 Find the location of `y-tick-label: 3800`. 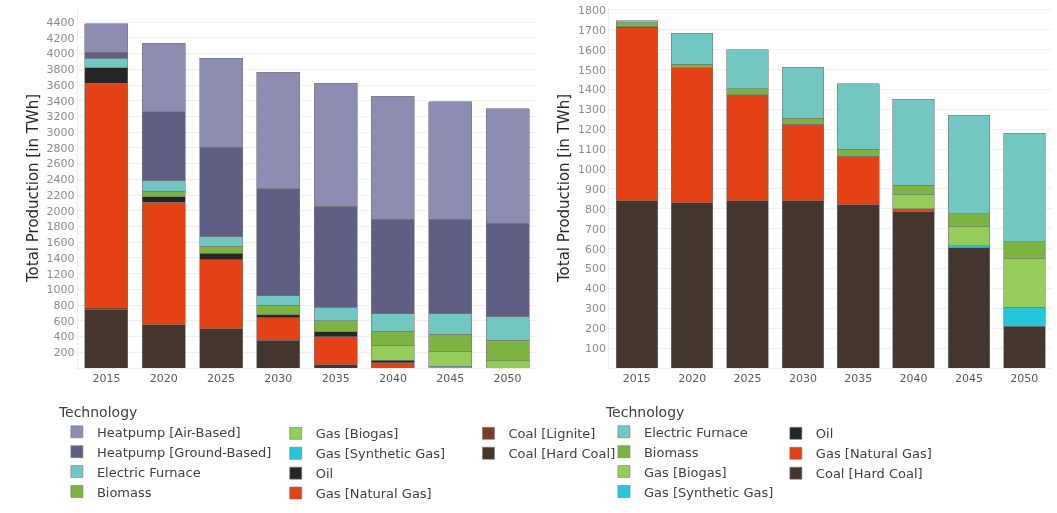

y-tick-label: 3800 is located at coordinates (60, 70).